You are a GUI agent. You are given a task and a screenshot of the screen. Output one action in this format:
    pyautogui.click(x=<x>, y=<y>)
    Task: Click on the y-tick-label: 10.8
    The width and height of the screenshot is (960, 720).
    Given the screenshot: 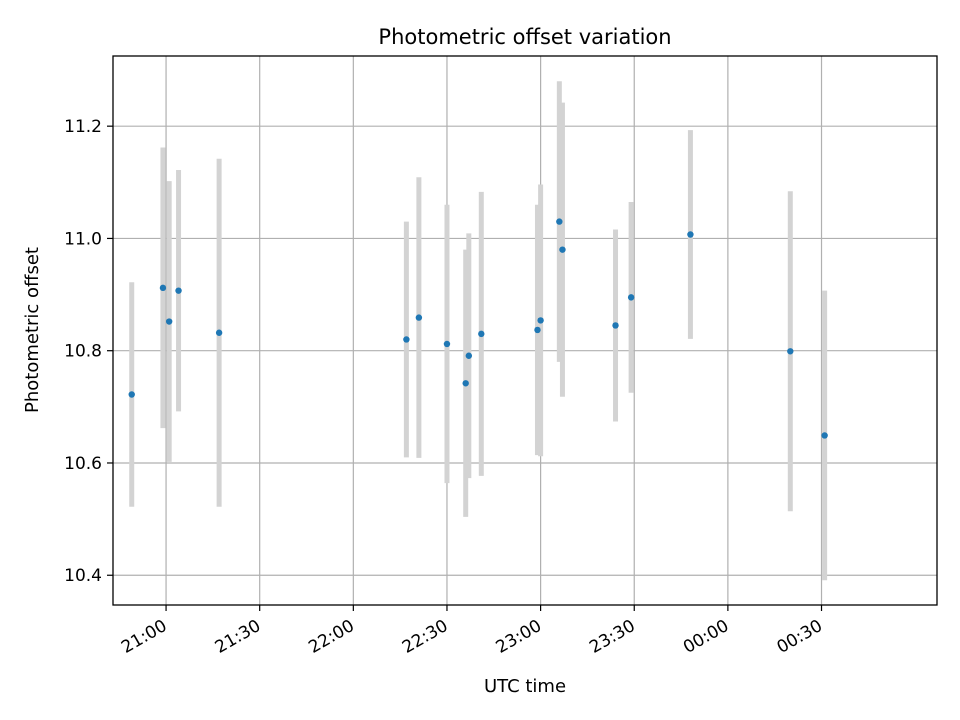 What is the action you would take?
    pyautogui.click(x=83, y=352)
    